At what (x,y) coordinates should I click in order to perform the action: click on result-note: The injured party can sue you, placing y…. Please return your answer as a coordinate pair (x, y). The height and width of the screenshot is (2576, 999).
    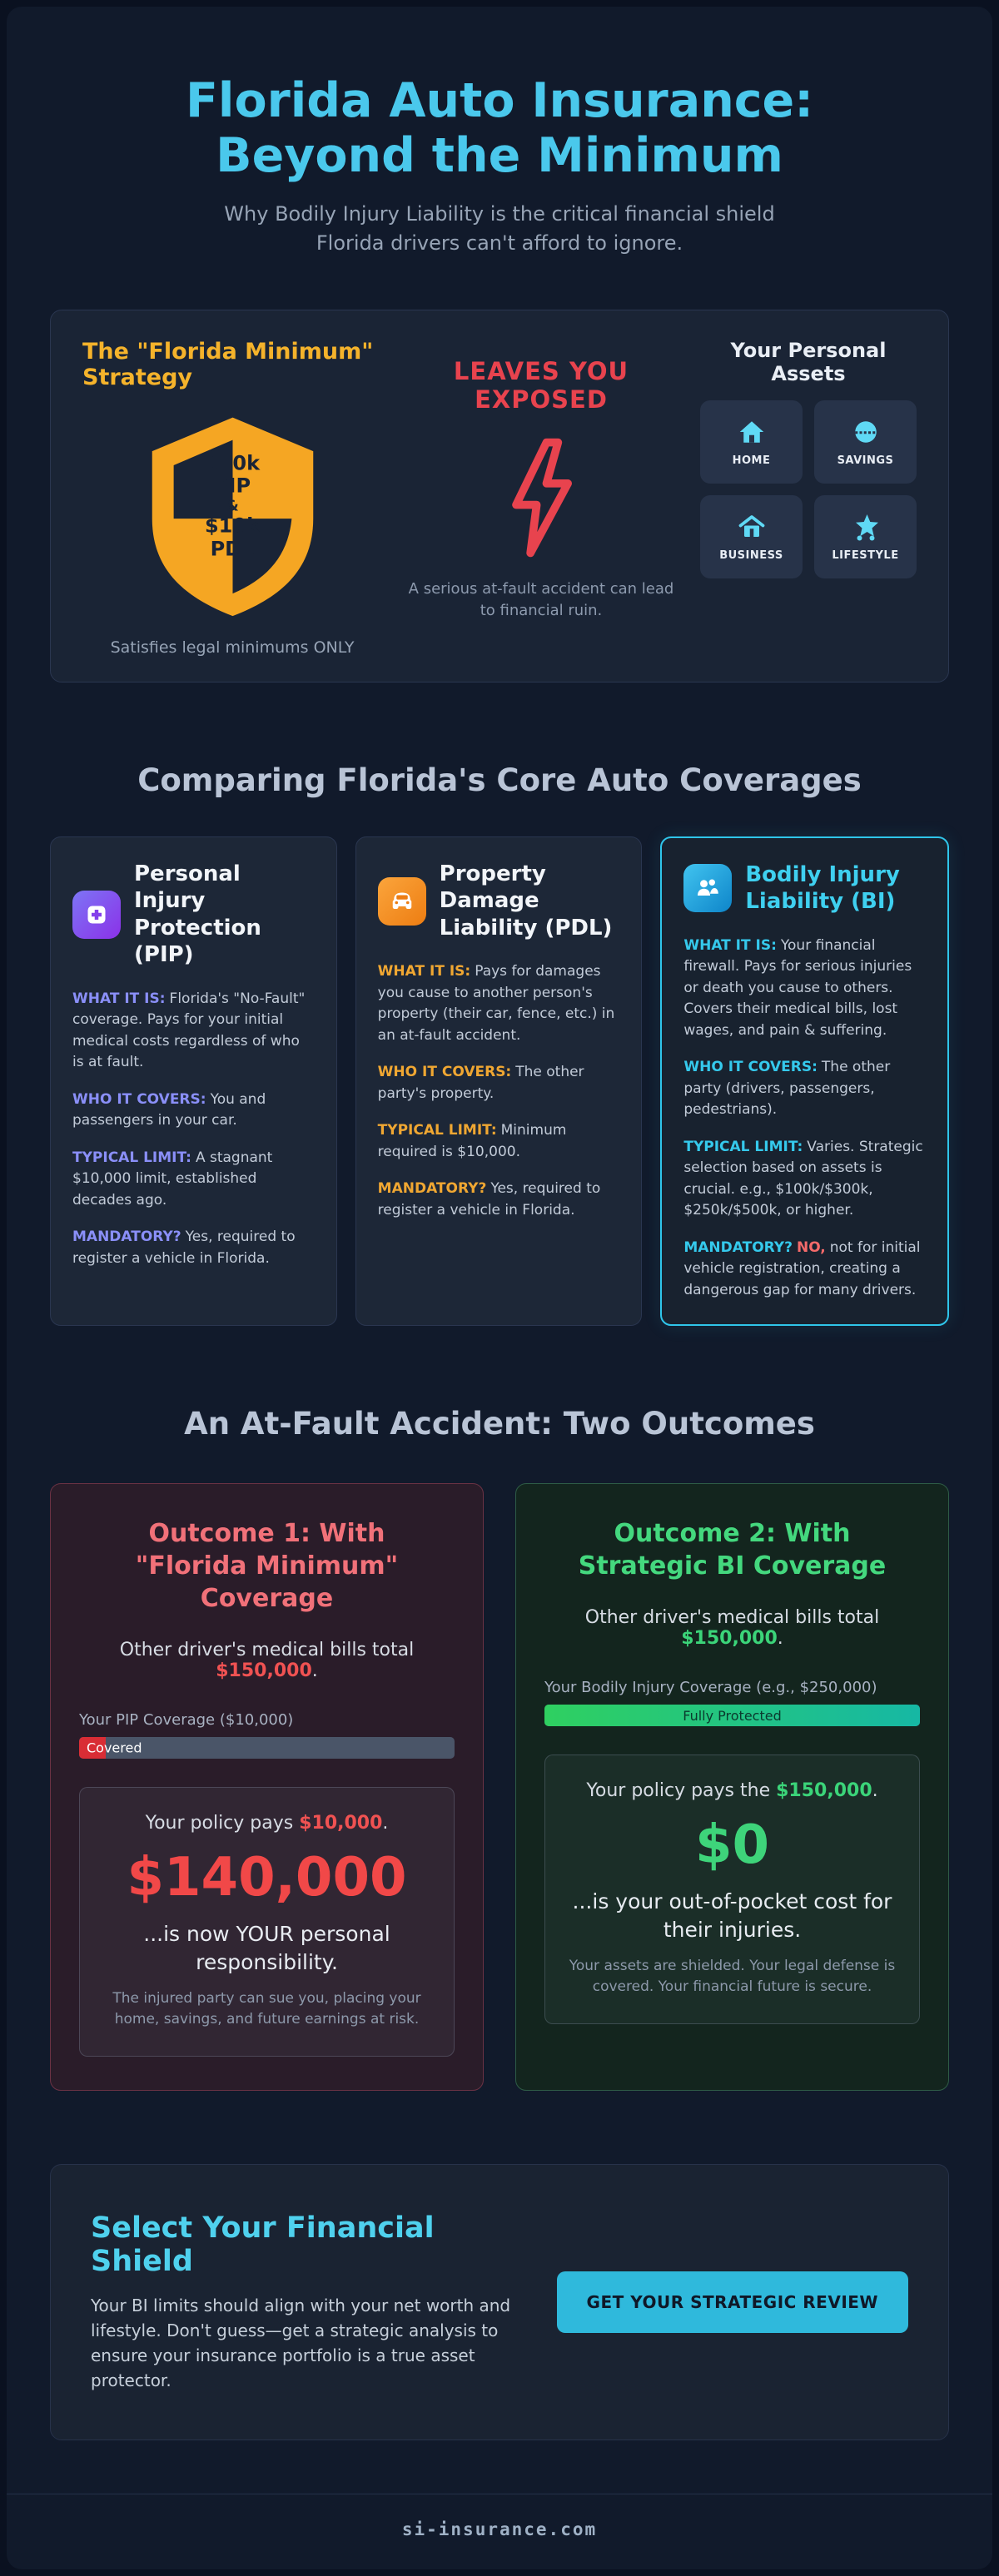
    Looking at the image, I should click on (266, 2008).